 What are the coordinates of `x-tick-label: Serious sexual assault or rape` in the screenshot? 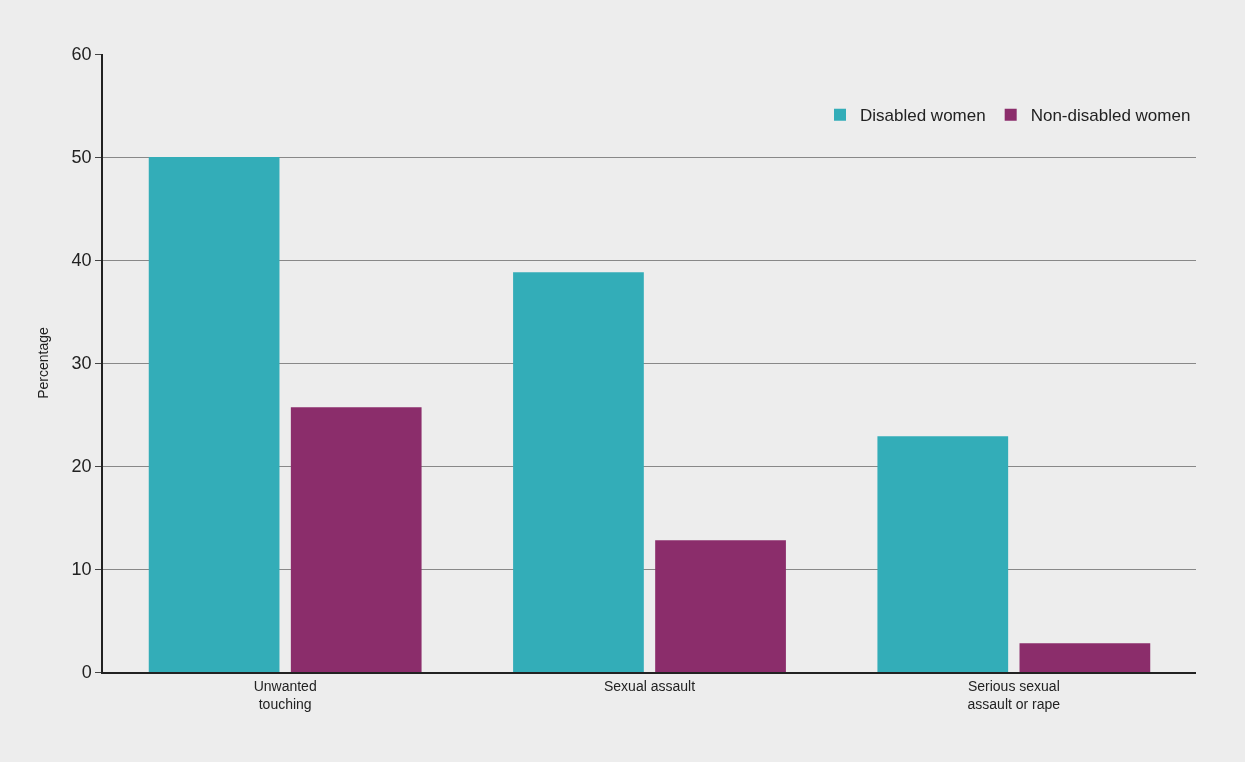 It's located at (1014, 694).